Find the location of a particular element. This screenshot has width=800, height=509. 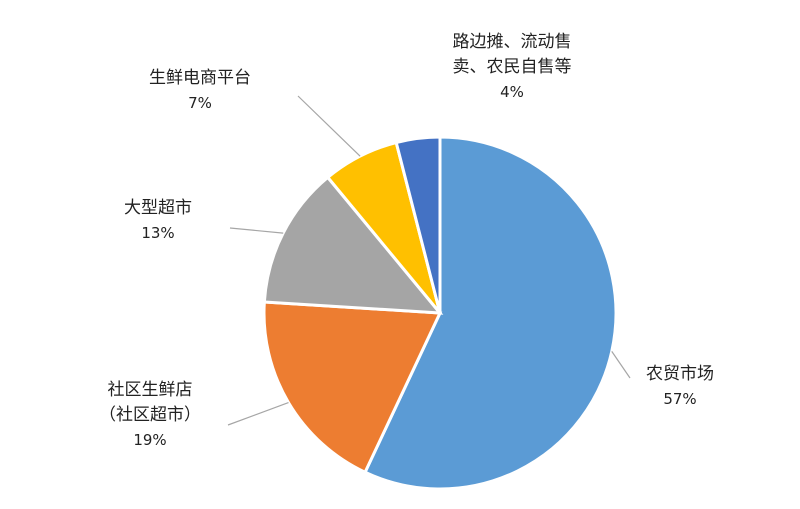

category-name: 农贸市场 is located at coordinates (680, 374).